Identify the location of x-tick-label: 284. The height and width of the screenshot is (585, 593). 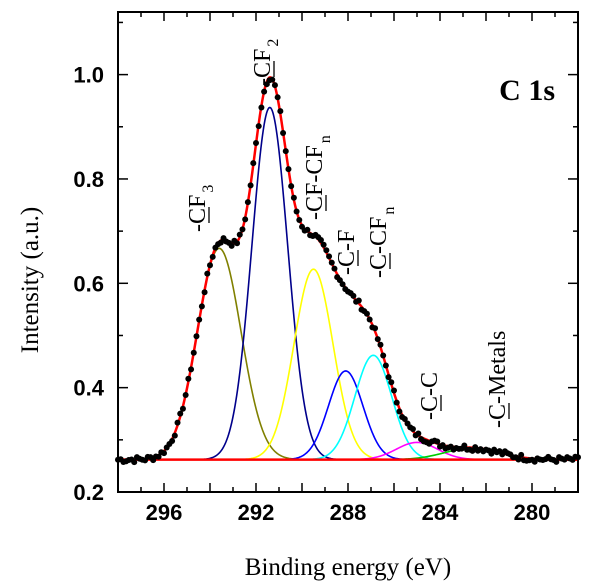
(440, 512).